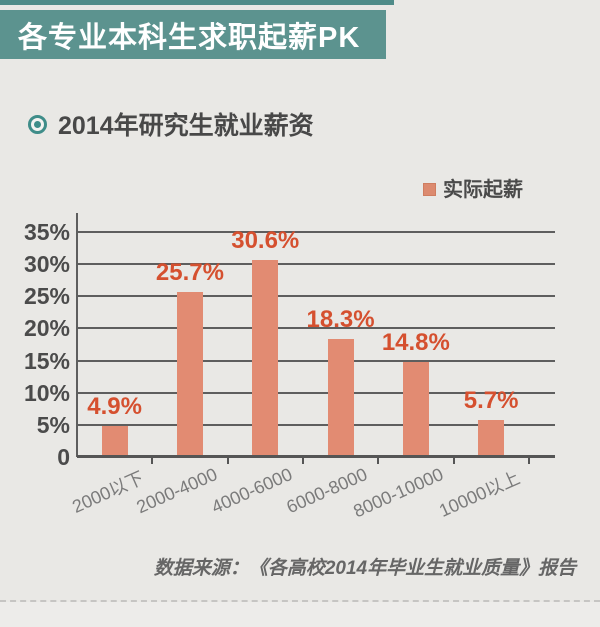 The height and width of the screenshot is (627, 600). Describe the element at coordinates (429, 189) in the screenshot. I see `legend-swatch` at that location.